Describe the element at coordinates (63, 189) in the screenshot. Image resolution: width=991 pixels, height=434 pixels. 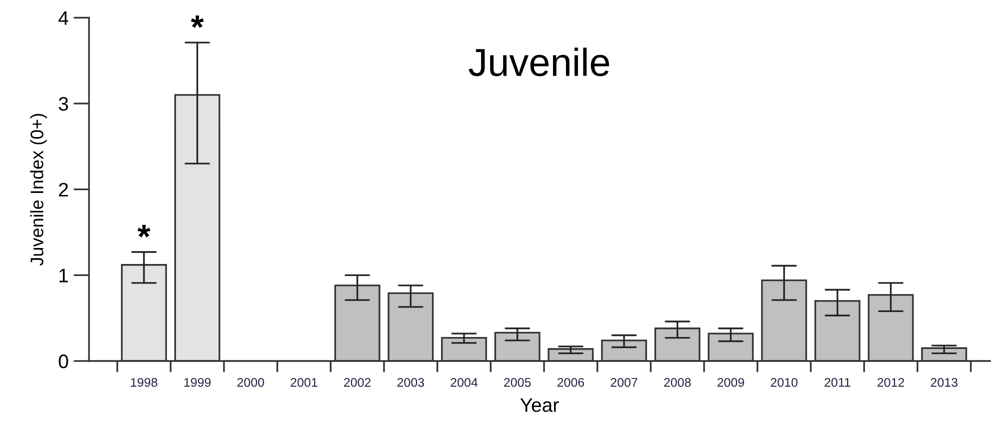
I see `y-tick-label: 2` at that location.